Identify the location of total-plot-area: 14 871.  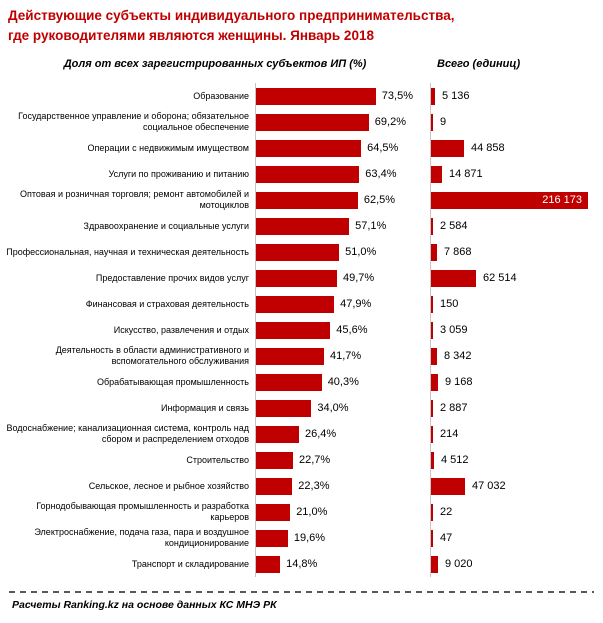
(516, 174).